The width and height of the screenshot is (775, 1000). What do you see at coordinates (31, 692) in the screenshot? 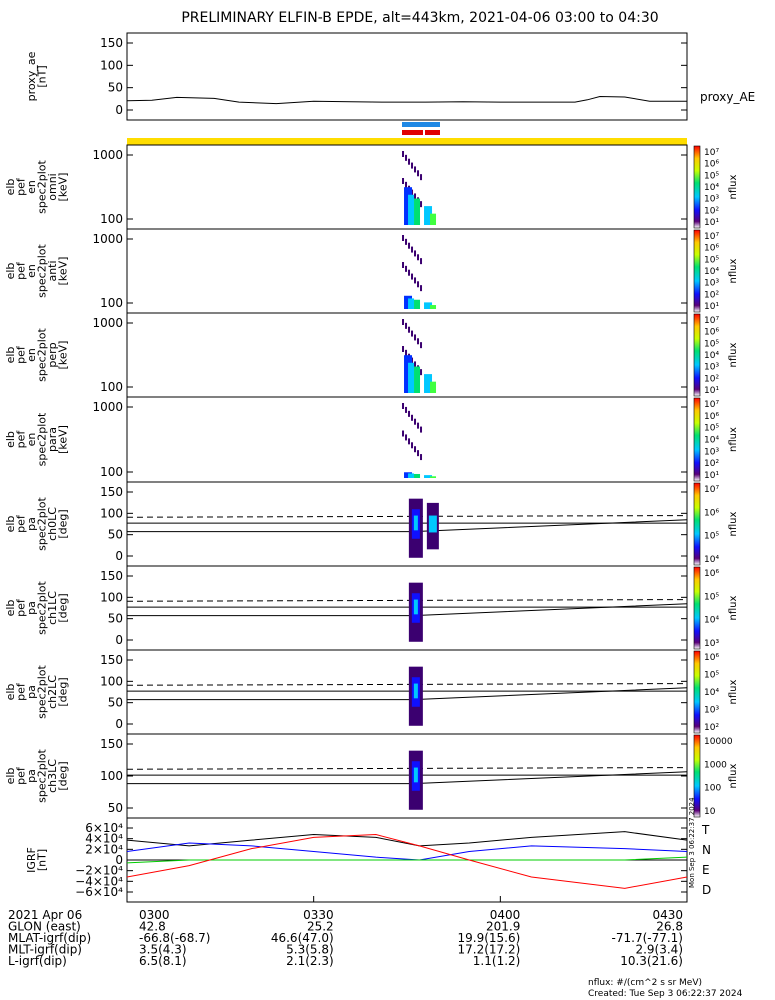
I see `y-axis-label: pa` at bounding box center [31, 692].